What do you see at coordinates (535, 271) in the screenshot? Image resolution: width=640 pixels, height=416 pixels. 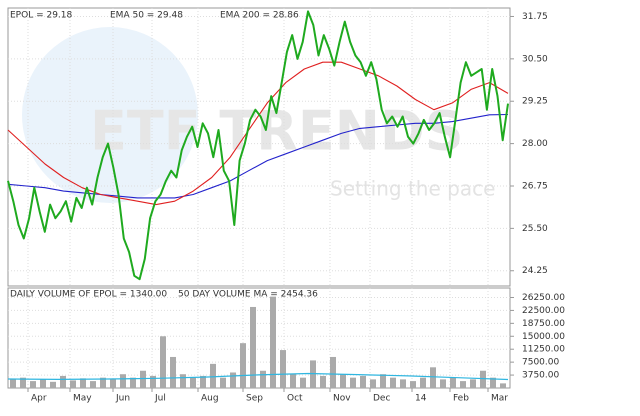 I see `y-tick-label: 24.25` at bounding box center [535, 271].